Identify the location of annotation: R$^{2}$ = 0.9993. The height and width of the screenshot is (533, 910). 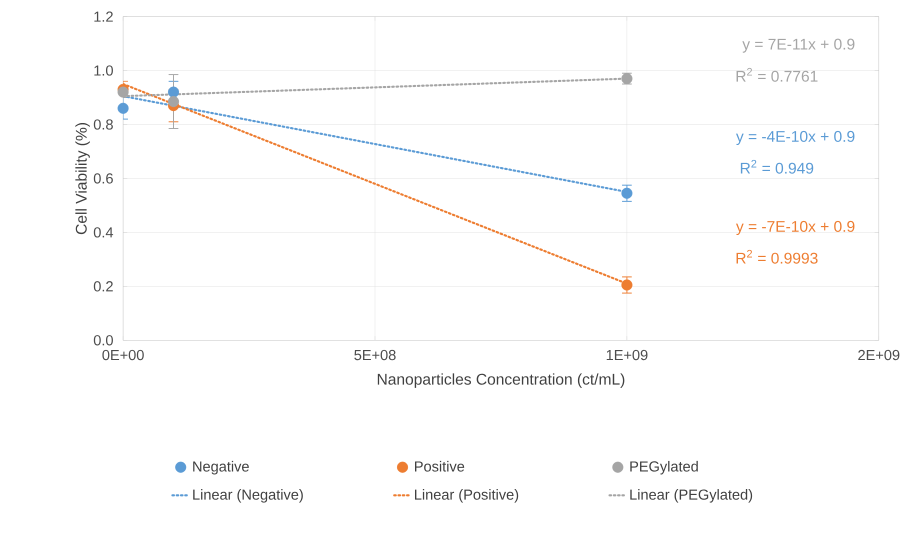
(777, 257).